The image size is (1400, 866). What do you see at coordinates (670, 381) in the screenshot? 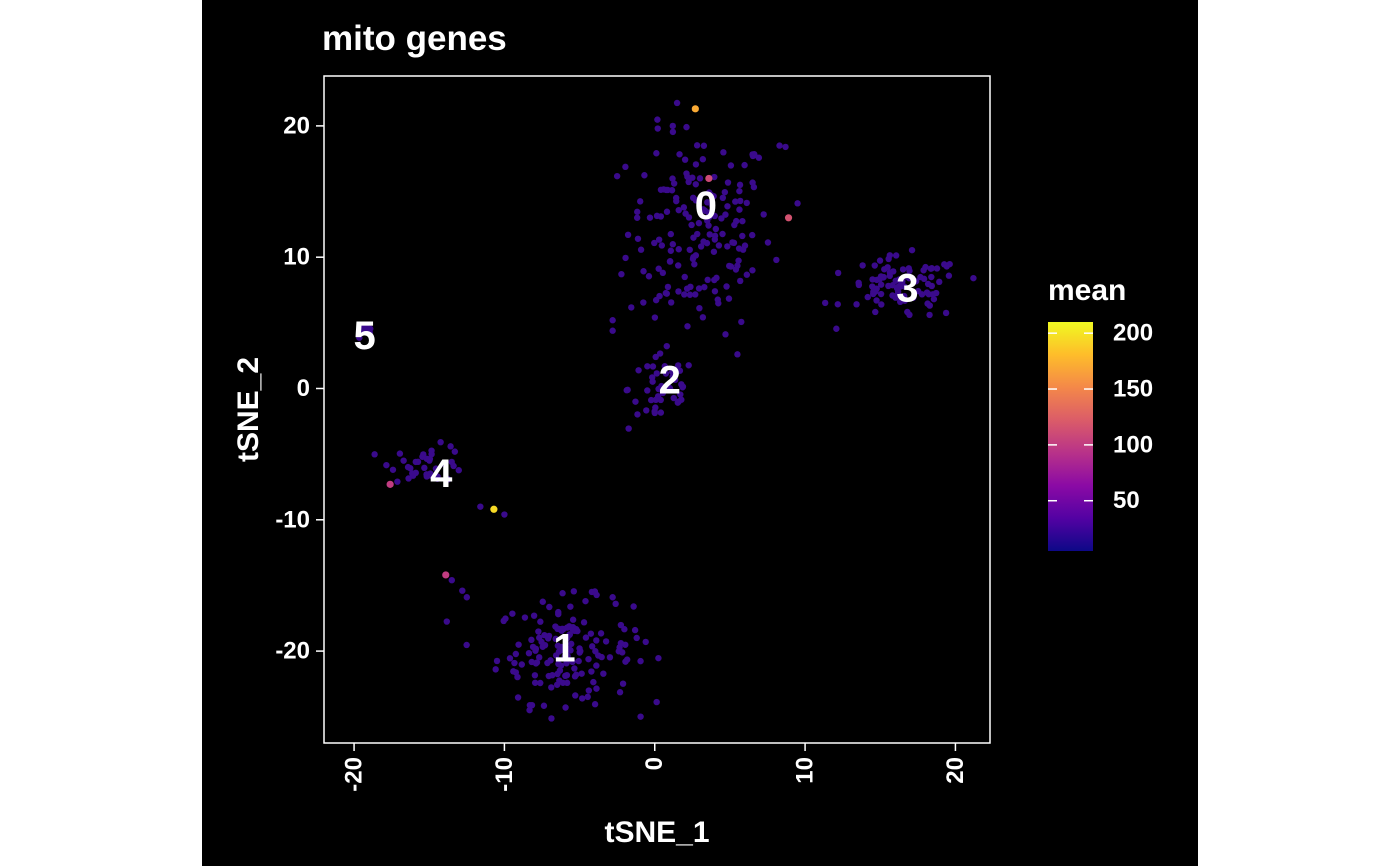
I see `cluster-label: 2` at bounding box center [670, 381].